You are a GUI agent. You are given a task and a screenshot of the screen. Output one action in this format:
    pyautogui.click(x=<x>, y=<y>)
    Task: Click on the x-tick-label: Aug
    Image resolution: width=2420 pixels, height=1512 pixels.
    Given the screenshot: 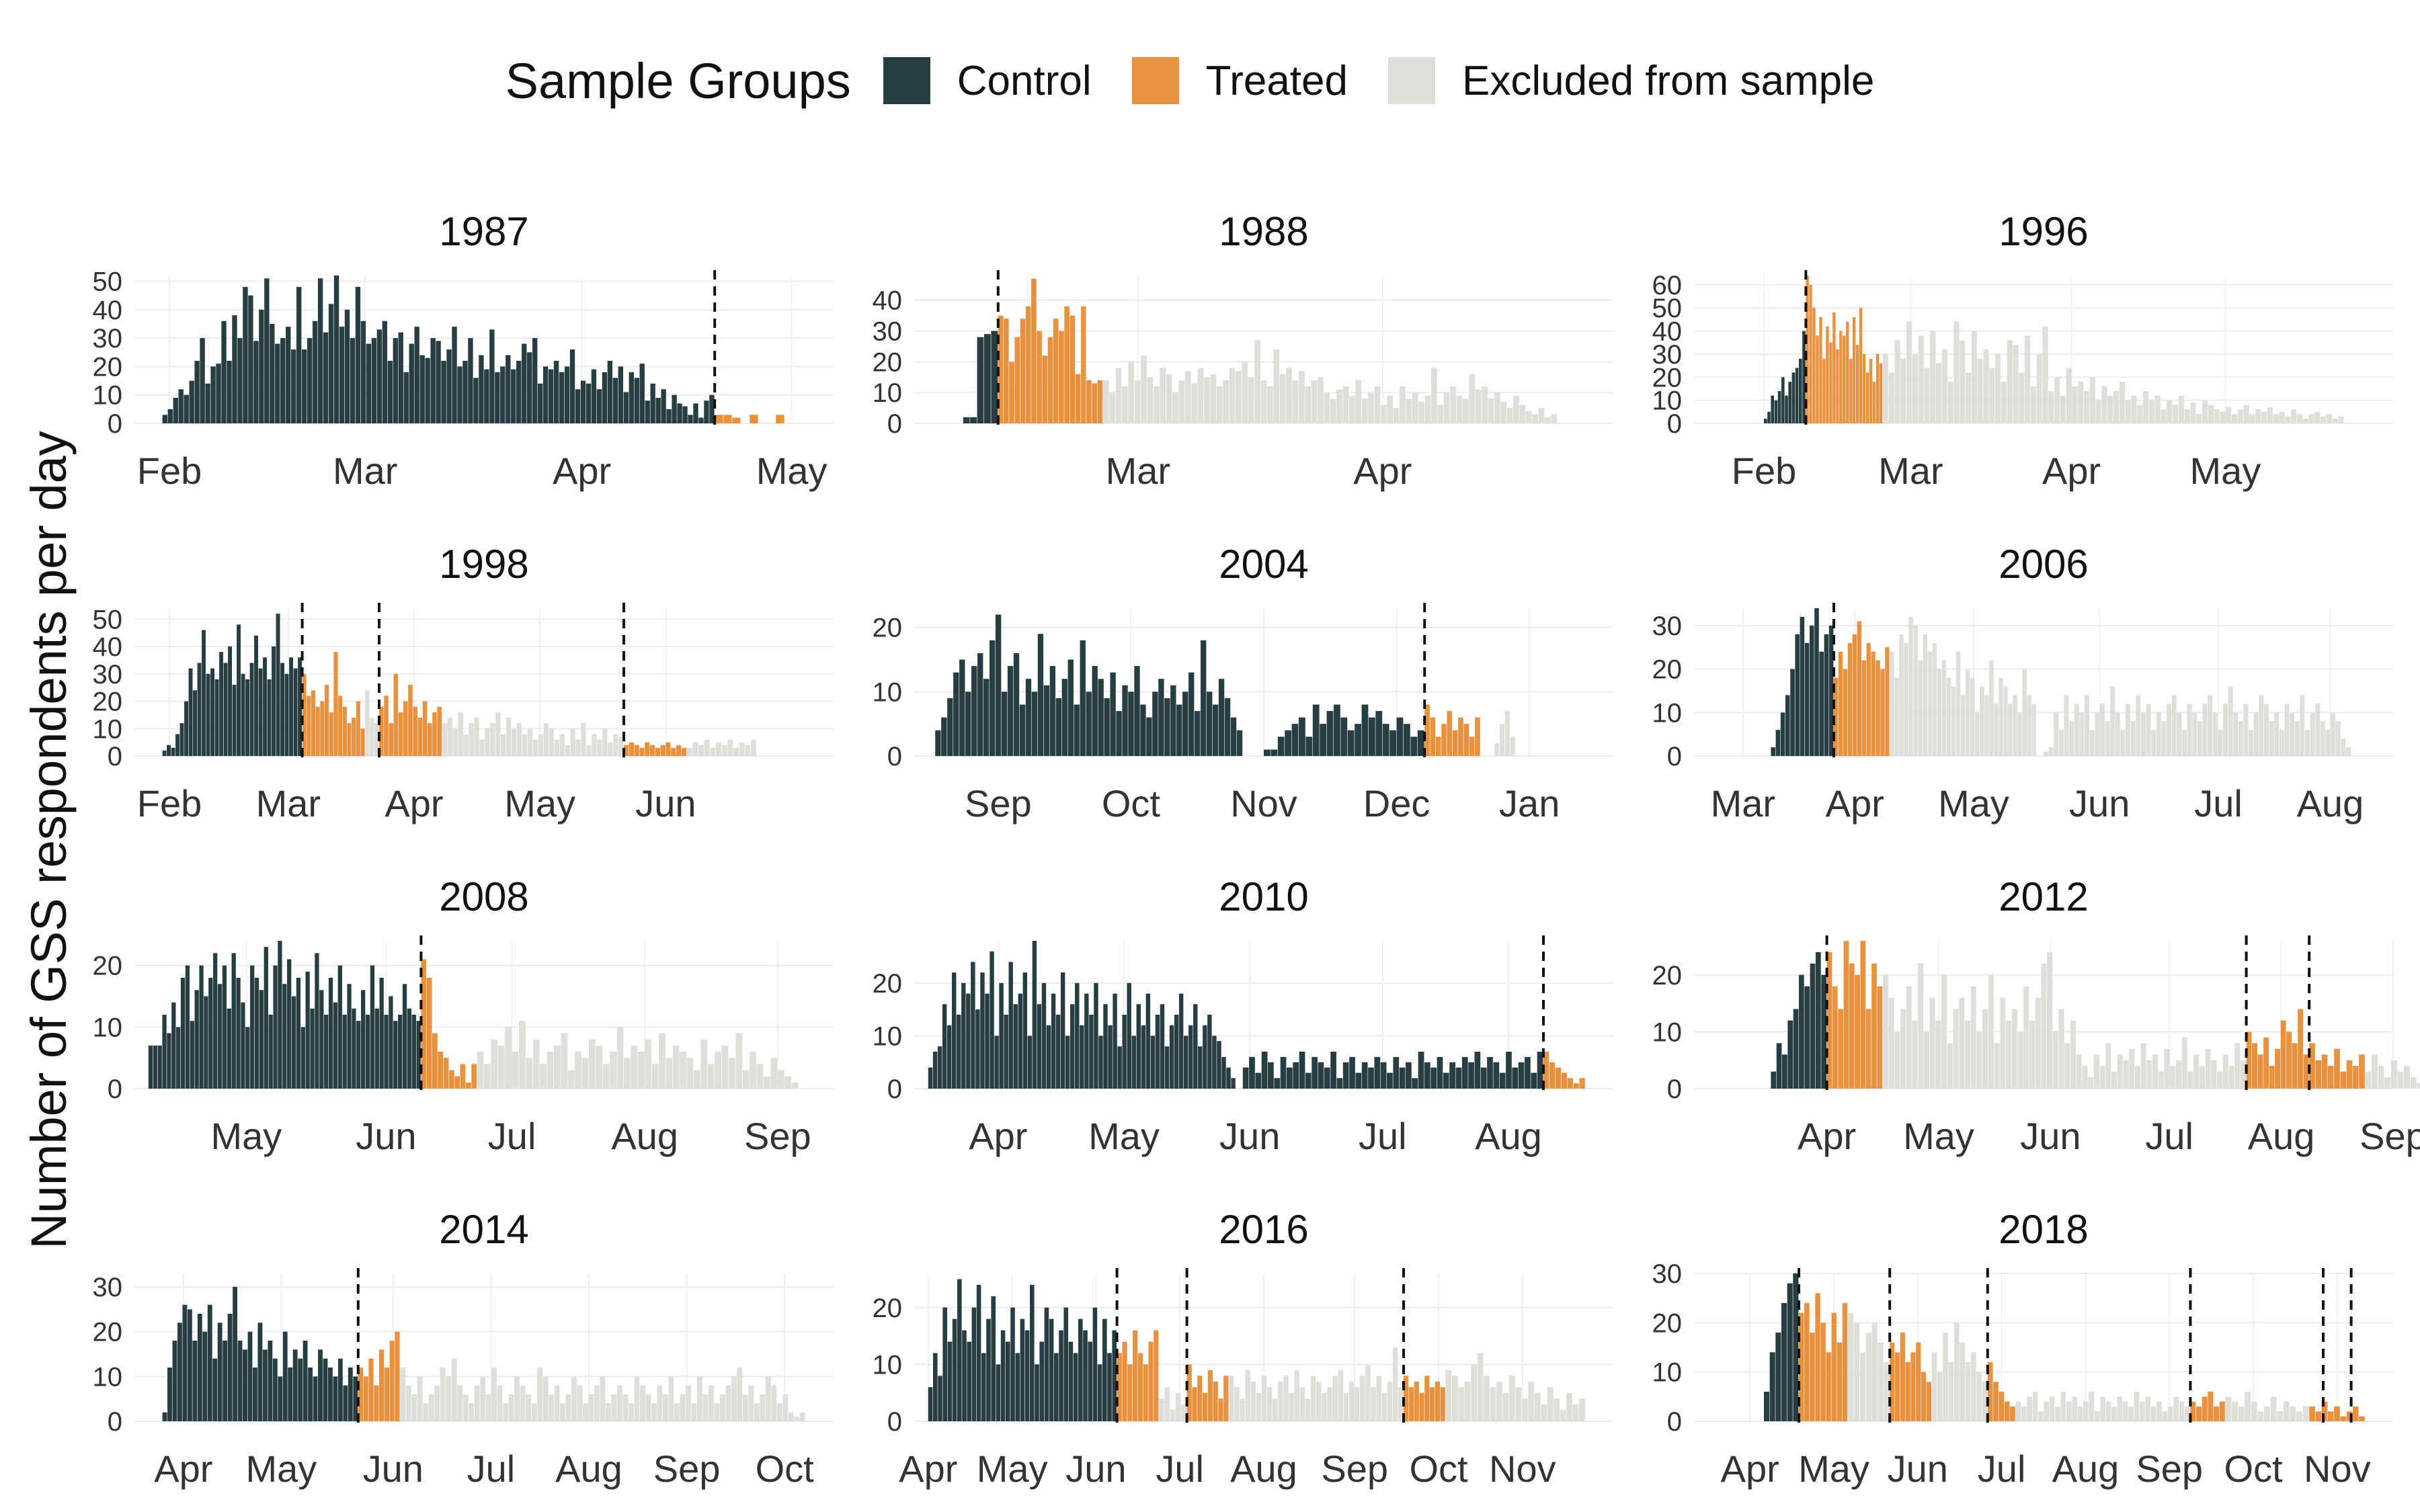 What is the action you would take?
    pyautogui.click(x=2330, y=804)
    